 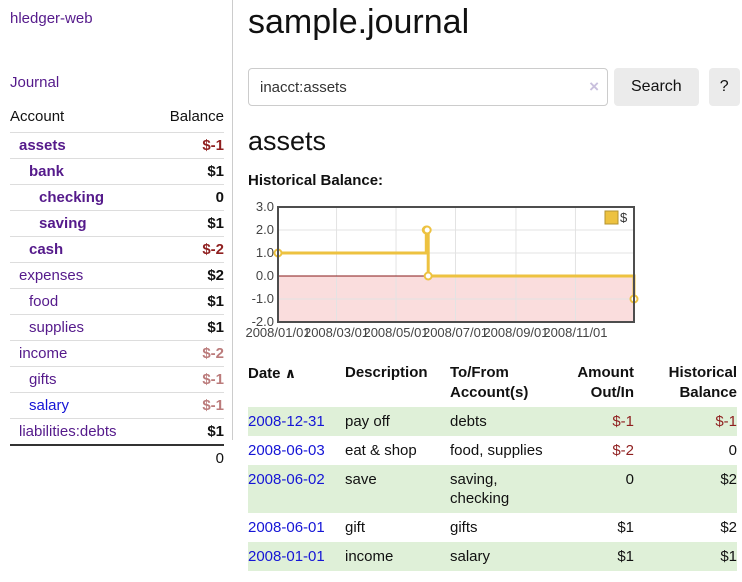 I want to click on transaction-amount: 0, so click(x=629, y=479).